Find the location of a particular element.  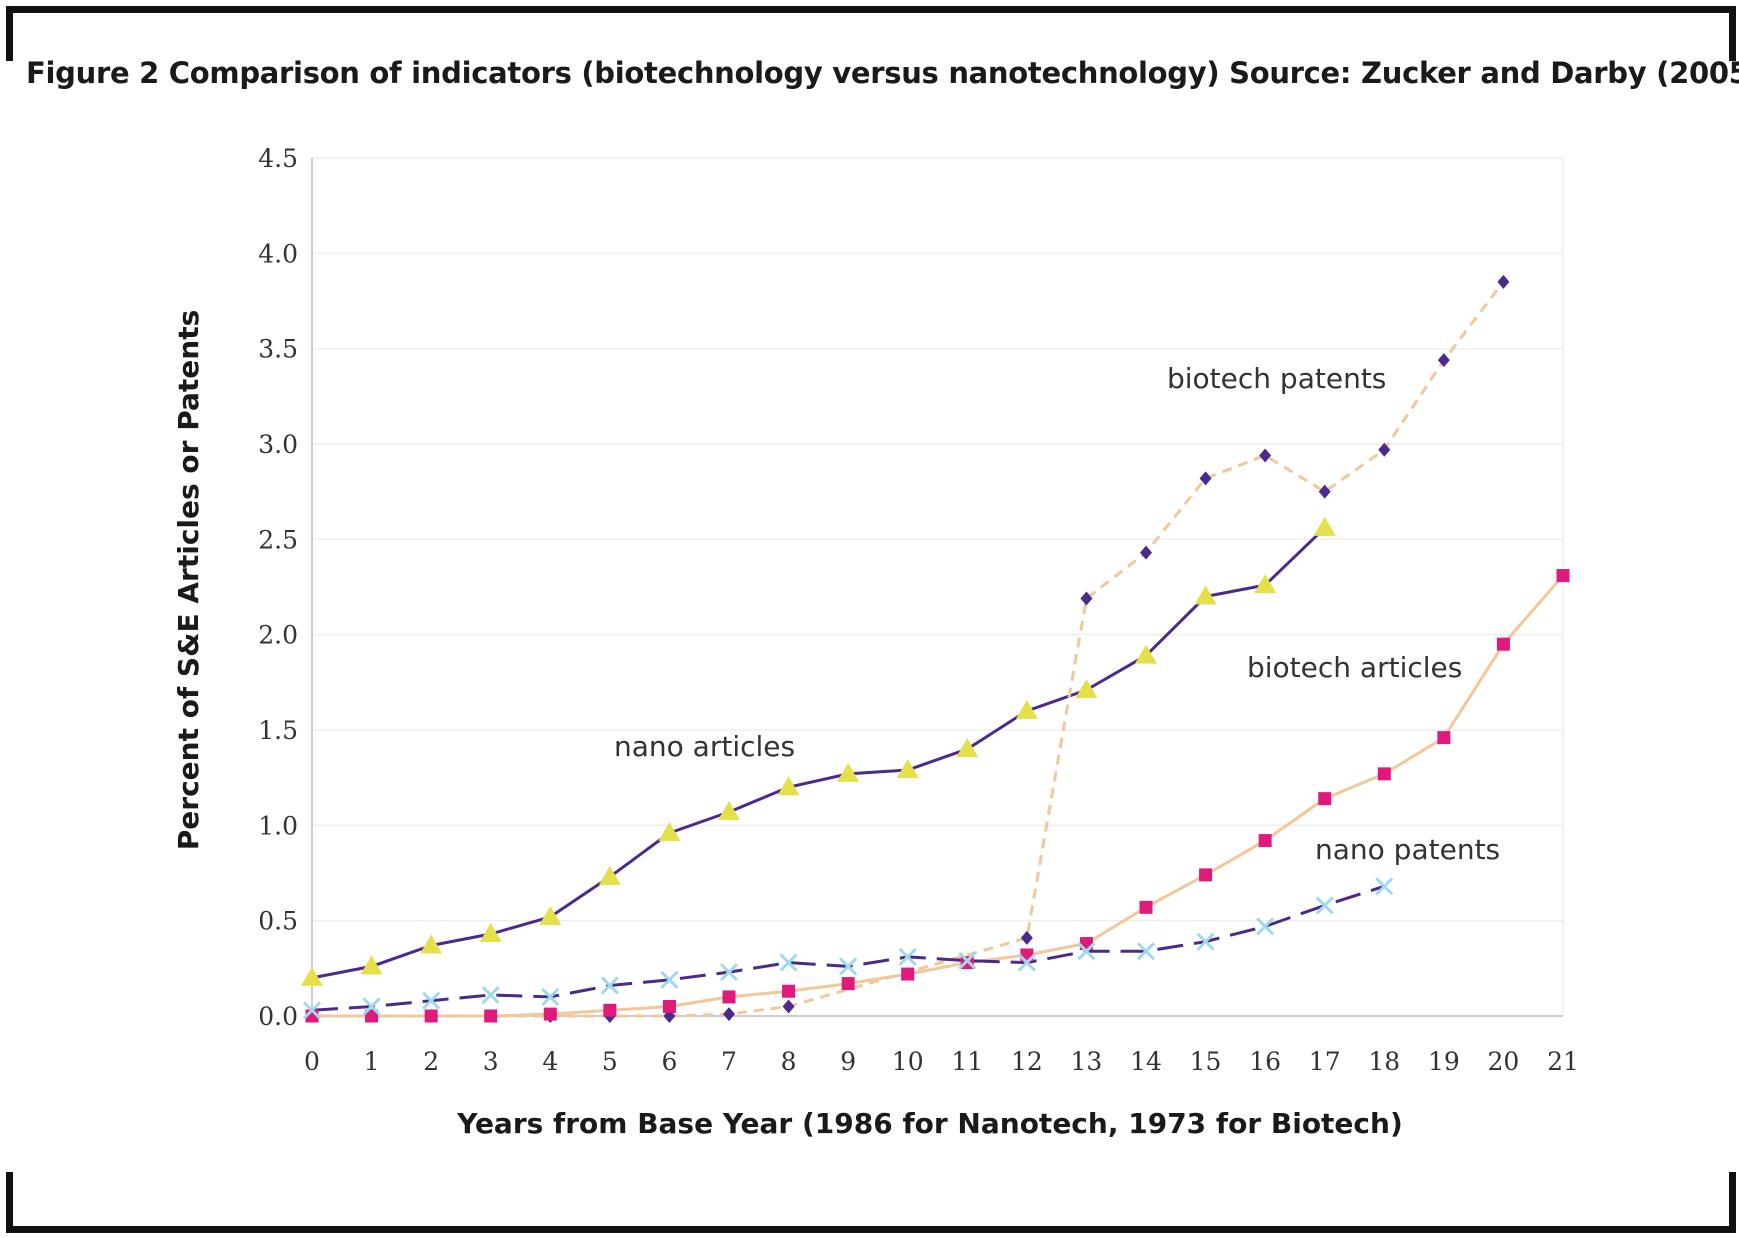

x-tick-label: 0 is located at coordinates (312, 1061).